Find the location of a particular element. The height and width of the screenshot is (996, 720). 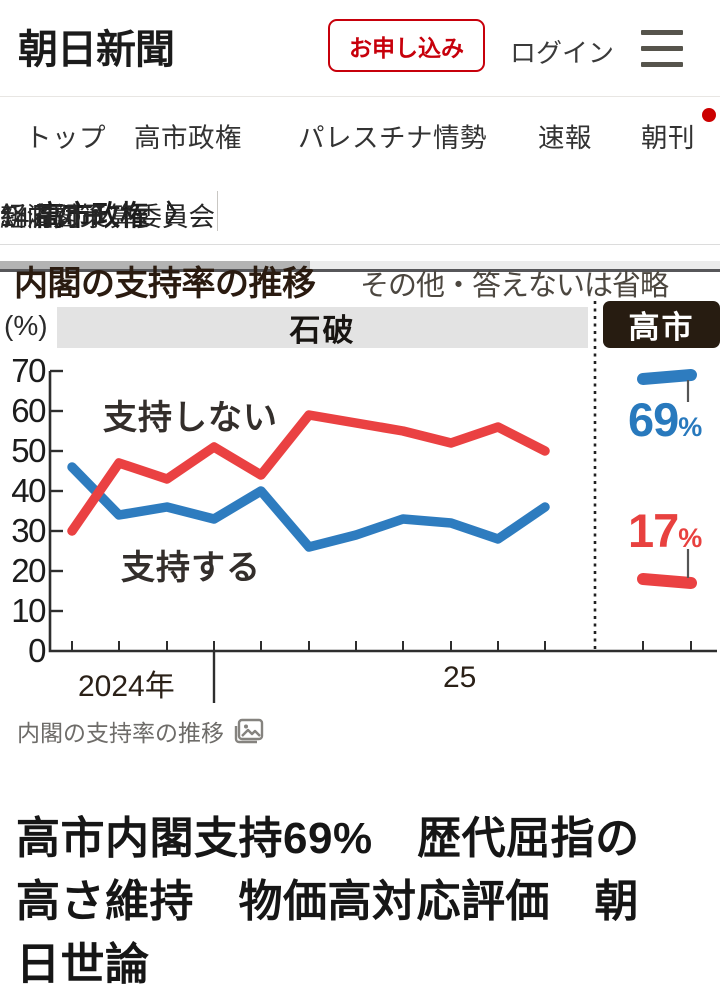

notification-dot is located at coordinates (709, 115).